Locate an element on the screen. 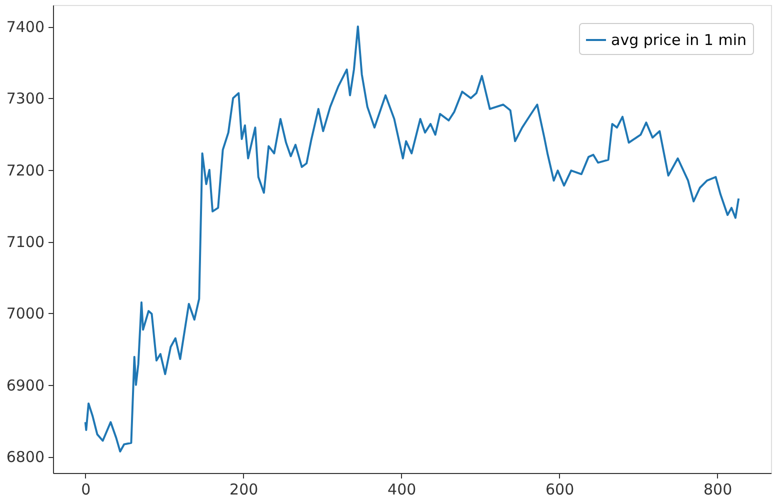 The image size is (776, 502). legend-label: avg price in 1 min is located at coordinates (678, 40).